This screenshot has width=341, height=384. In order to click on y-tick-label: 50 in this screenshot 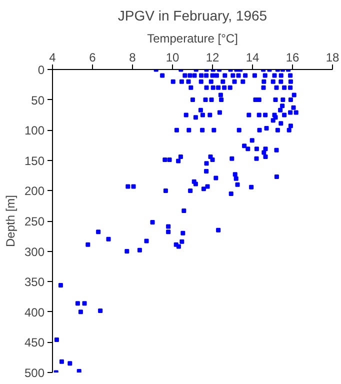, I will do `click(38, 100)`.